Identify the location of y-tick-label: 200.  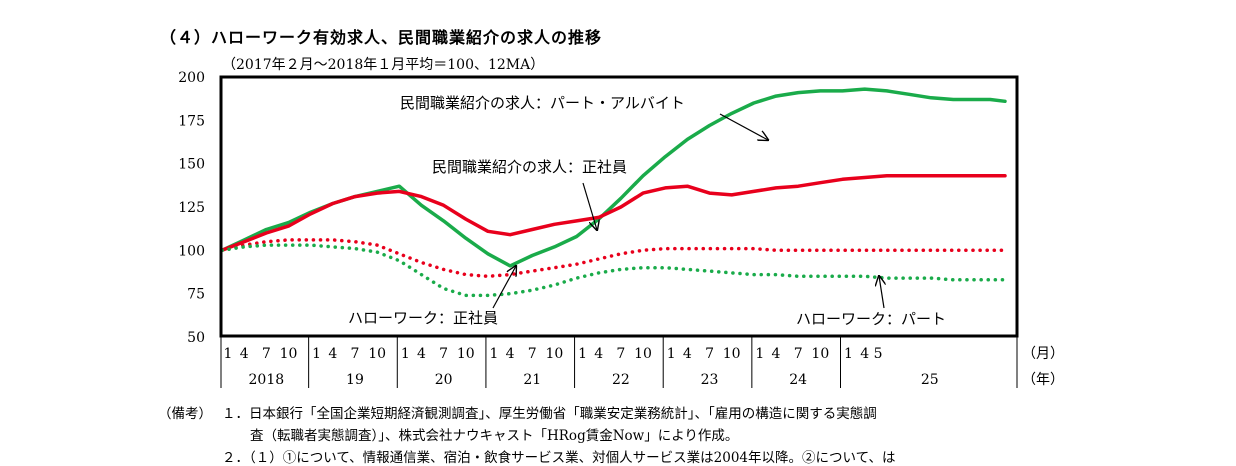
(191, 78).